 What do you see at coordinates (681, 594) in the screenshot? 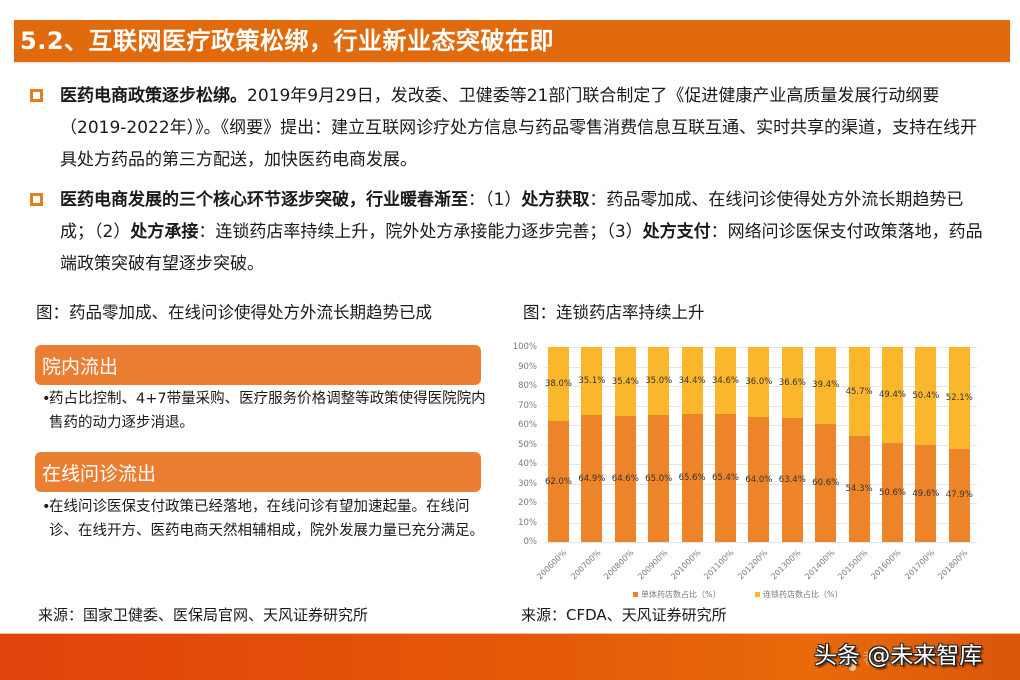
I see `legend-label: 单体药店数占比（%）` at bounding box center [681, 594].